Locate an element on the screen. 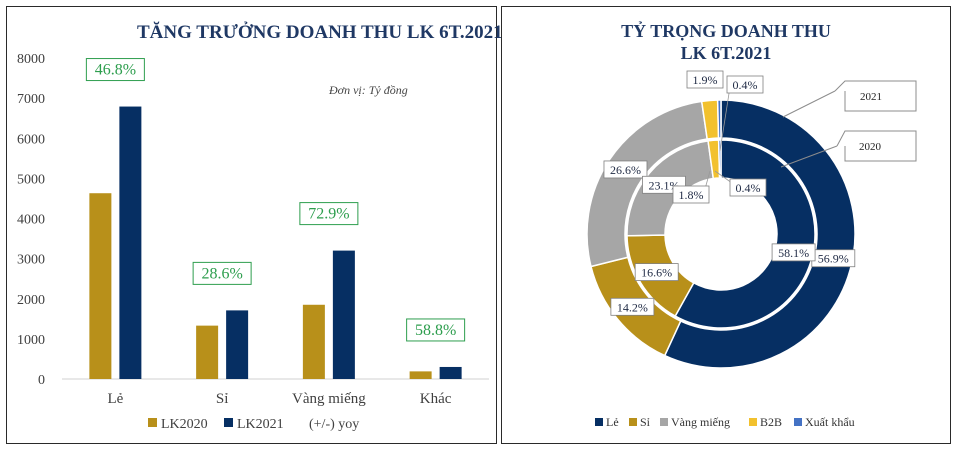 This screenshot has width=964, height=456. slice-2021-le is located at coordinates (759, 234).